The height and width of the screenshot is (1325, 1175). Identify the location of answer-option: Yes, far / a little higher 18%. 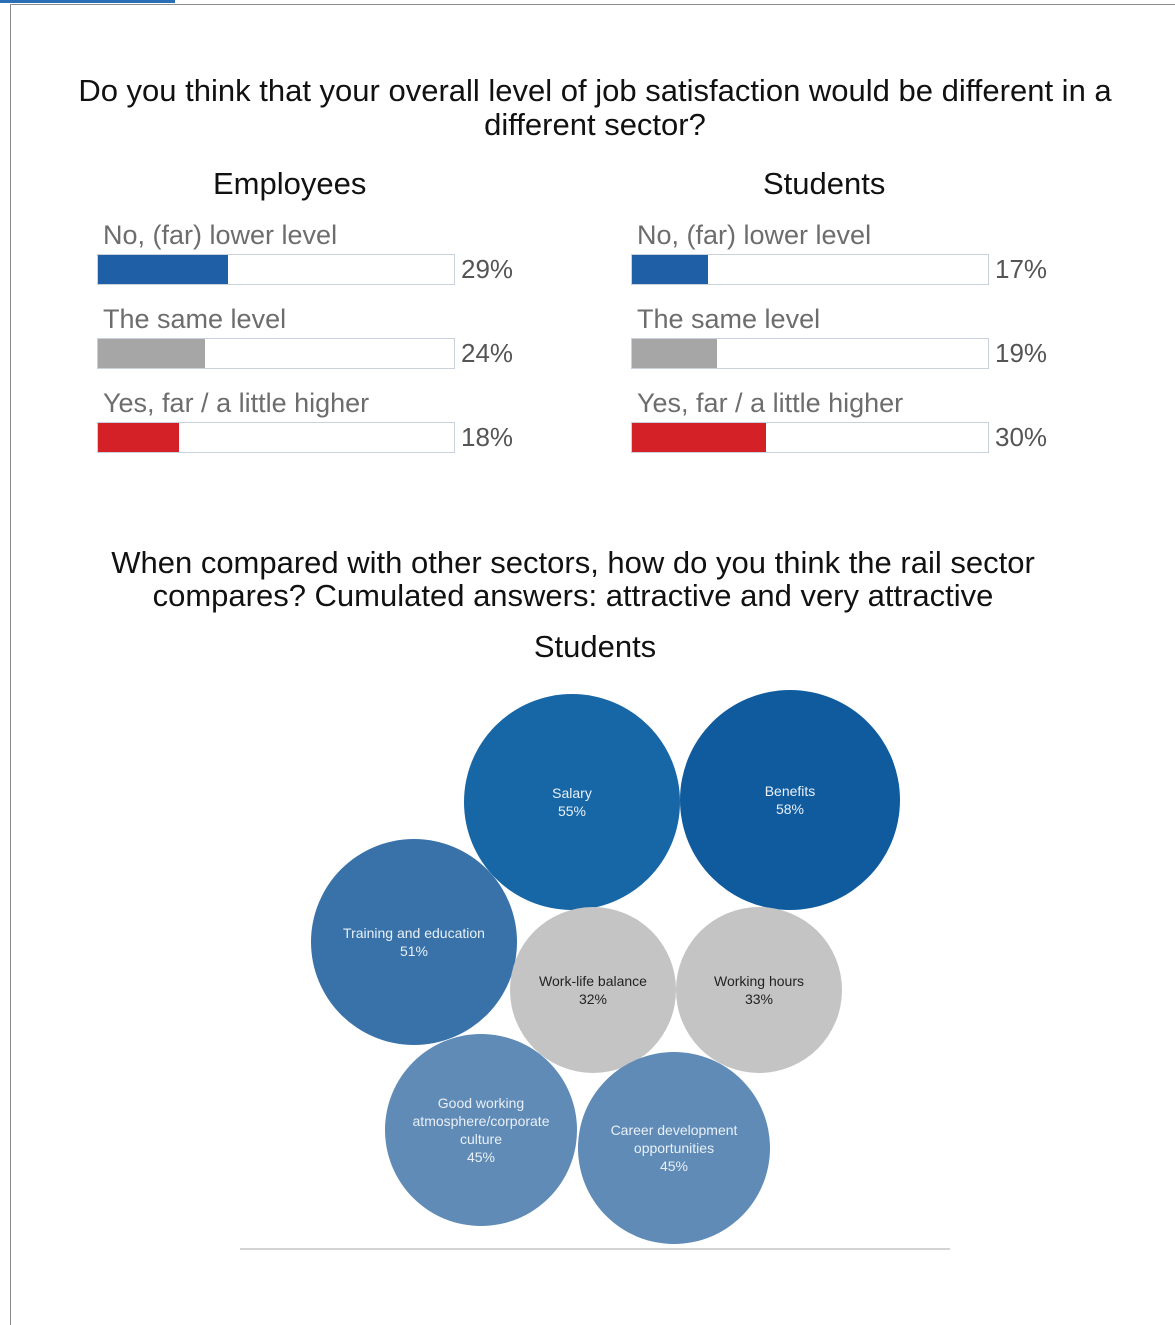
(332, 428).